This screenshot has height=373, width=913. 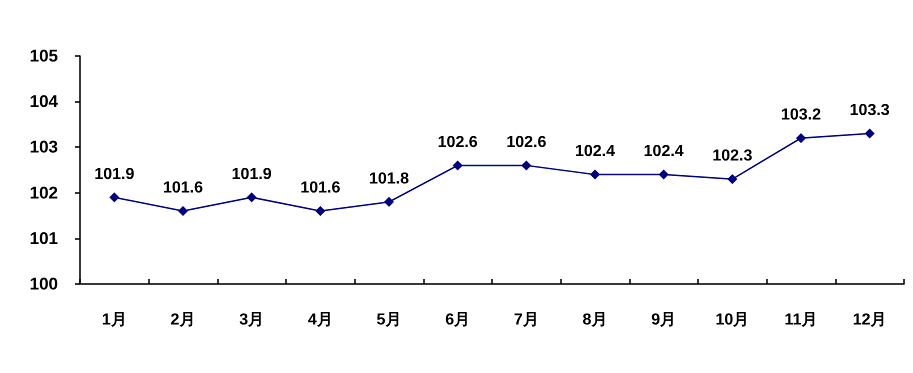 I want to click on x-tick-label: 8月, so click(x=595, y=320).